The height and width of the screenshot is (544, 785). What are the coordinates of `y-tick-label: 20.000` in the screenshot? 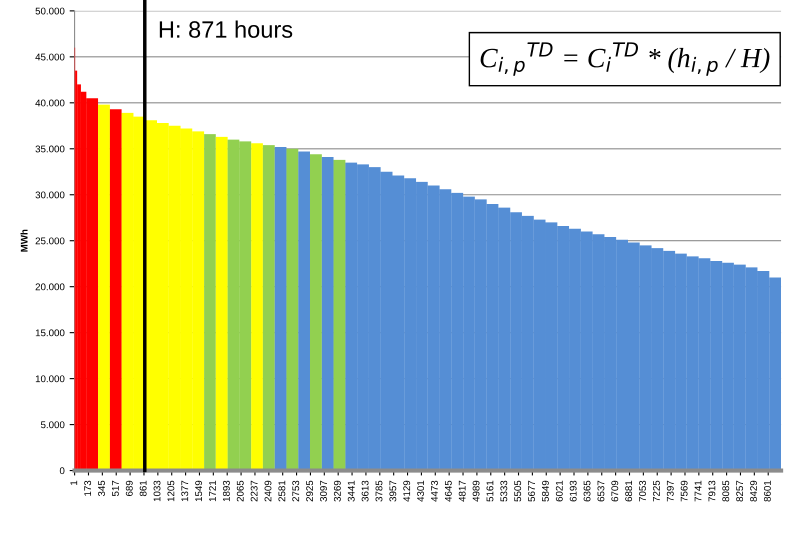 It's located at (50, 286).